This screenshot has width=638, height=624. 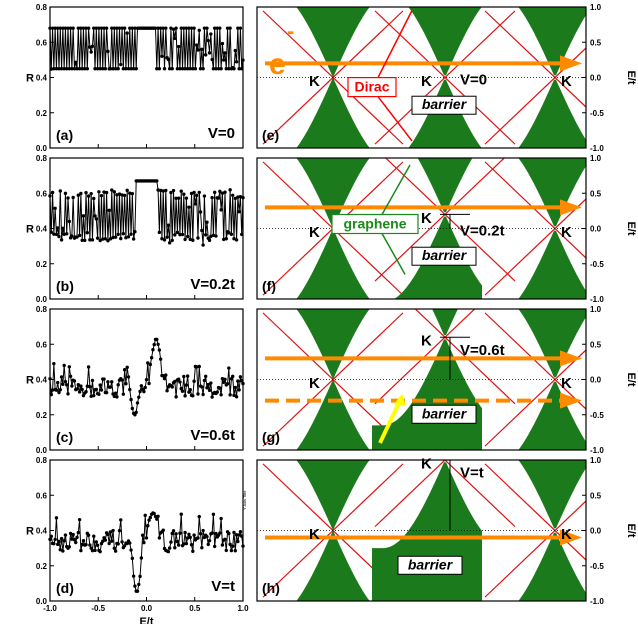 What do you see at coordinates (42, 531) in the screenshot?
I see `y-tick-label: 0.4` at bounding box center [42, 531].